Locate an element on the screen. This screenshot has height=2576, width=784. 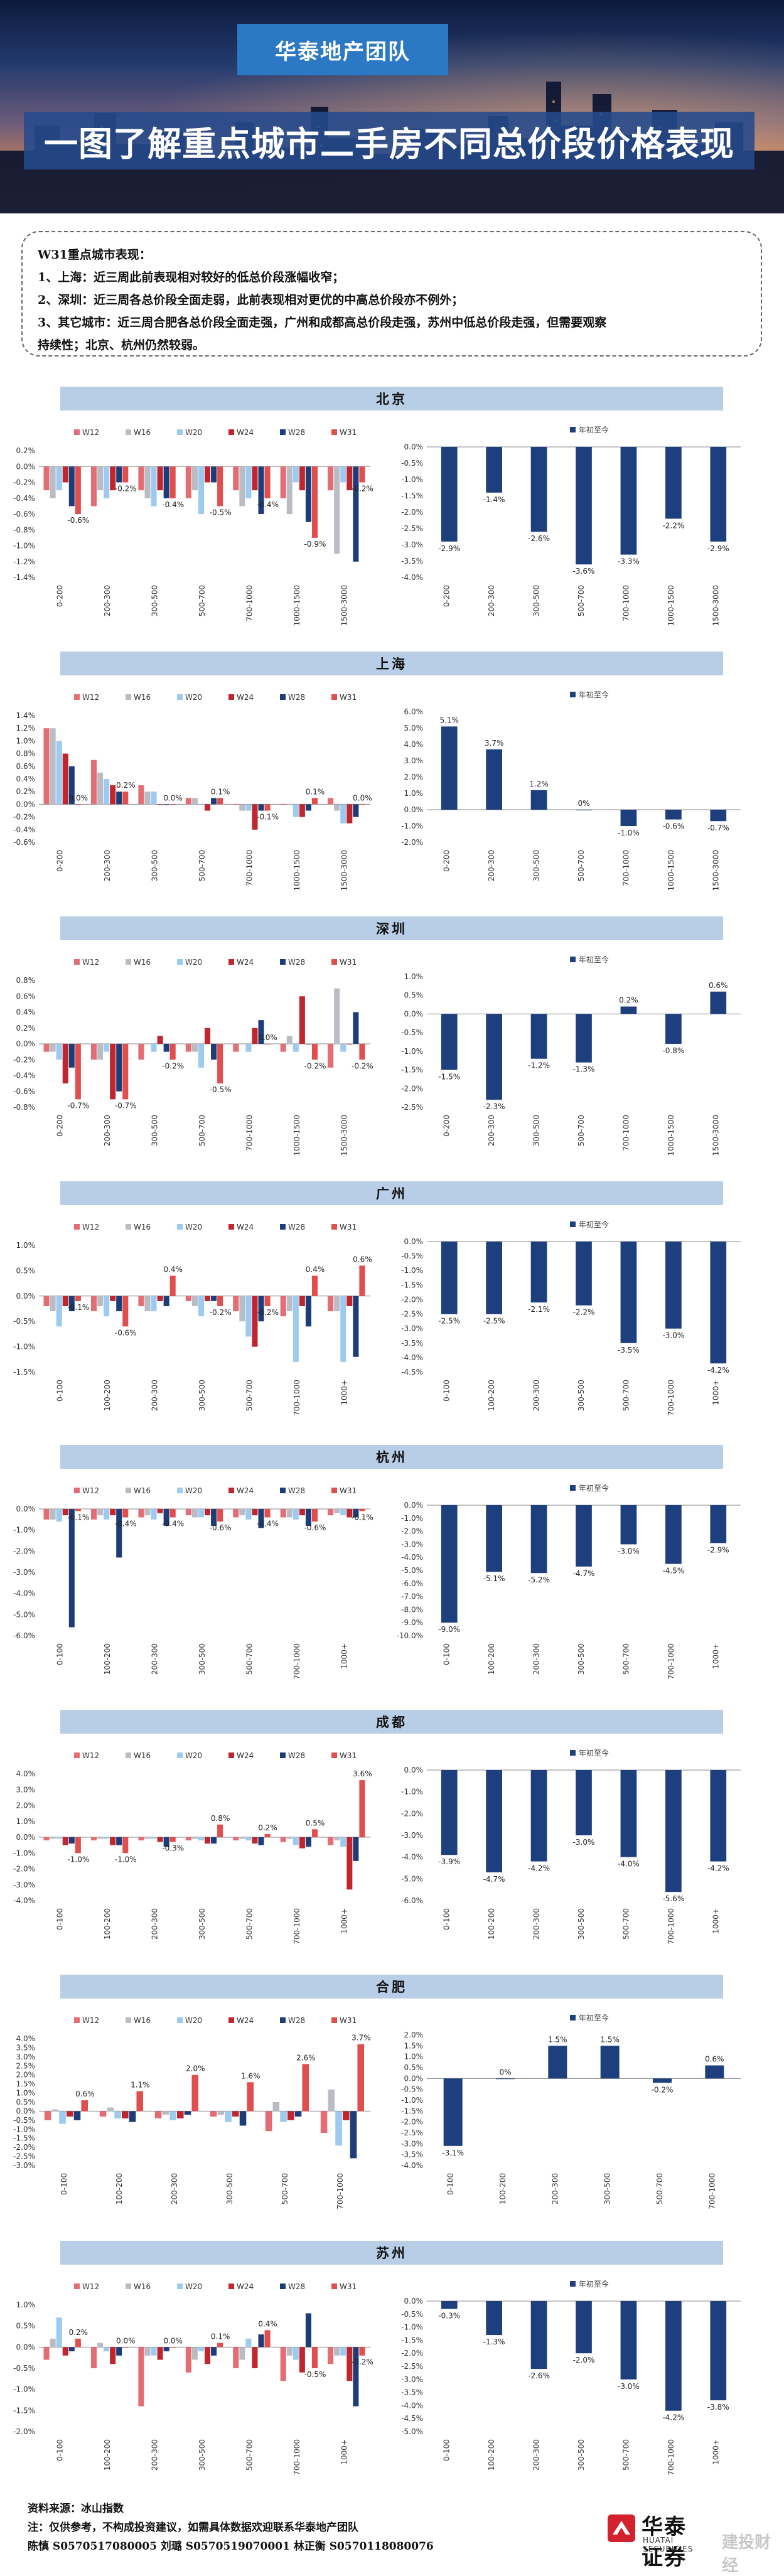
legend-label-w24: W24 is located at coordinates (245, 1755).